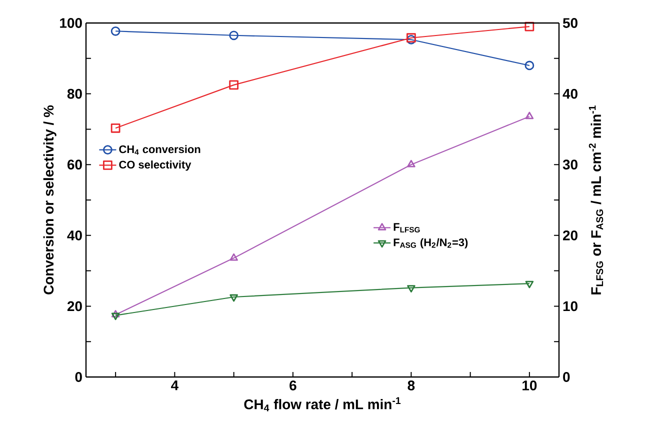  What do you see at coordinates (322, 404) in the screenshot?
I see `x-axis-title: CH$_{4}$ flow rate / mL min$^{-1}$` at bounding box center [322, 404].